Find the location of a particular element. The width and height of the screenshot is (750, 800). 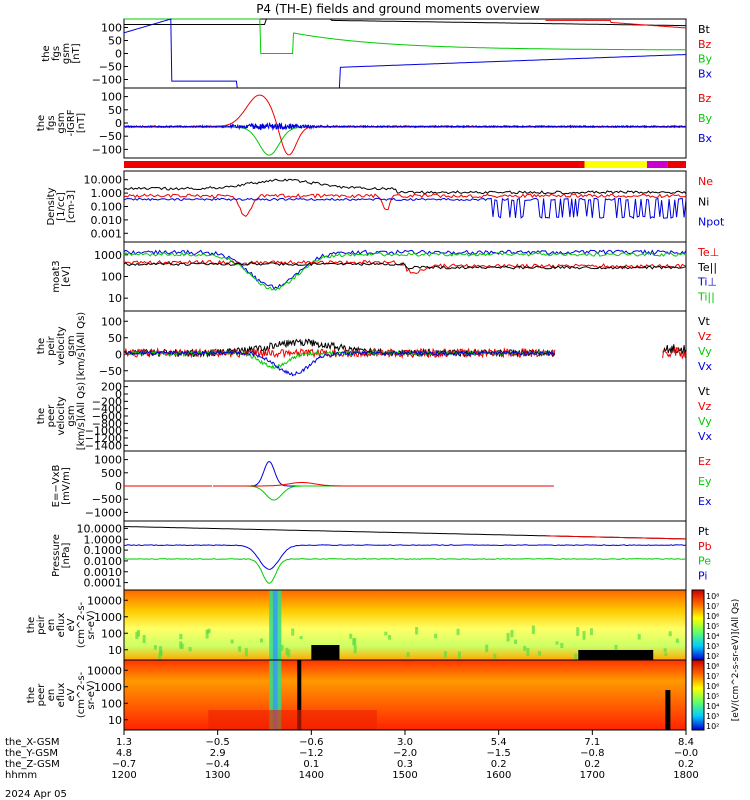

x-row-value: −0.4 is located at coordinates (218, 764).